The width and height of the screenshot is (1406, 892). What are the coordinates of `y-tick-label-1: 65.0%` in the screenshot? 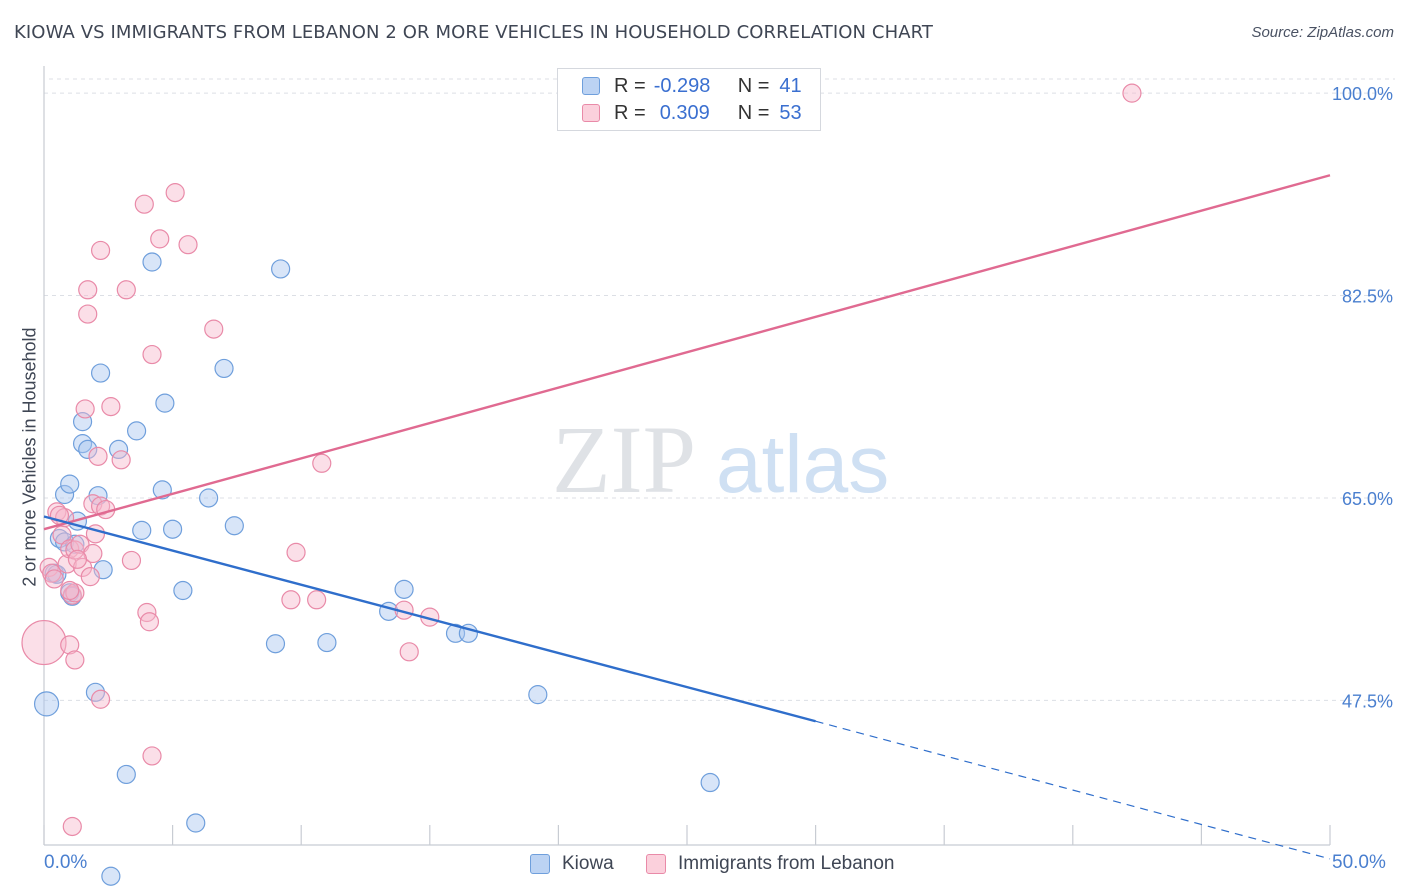 It's located at (1367, 499).